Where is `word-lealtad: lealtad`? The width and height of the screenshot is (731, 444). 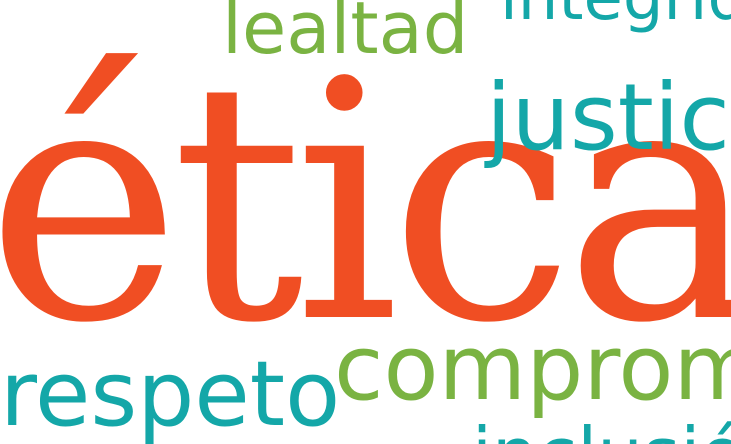
word-lealtad: lealtad is located at coordinates (345, 35).